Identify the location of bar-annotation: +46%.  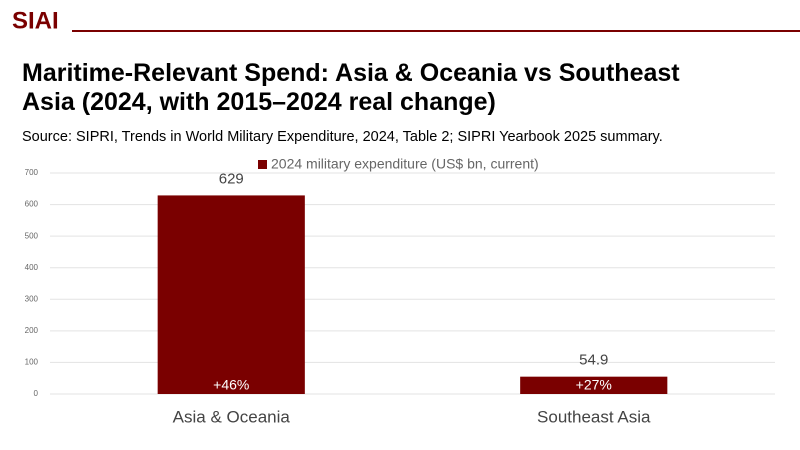
(231, 385).